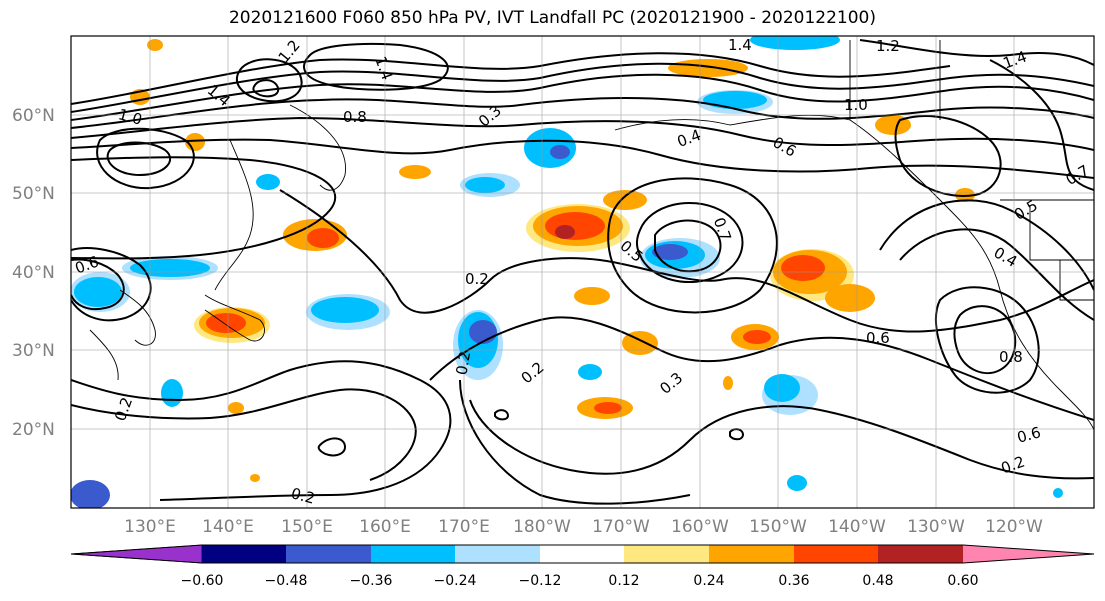  Describe the element at coordinates (888, 46) in the screenshot. I see `contour-label: 1.2` at that location.